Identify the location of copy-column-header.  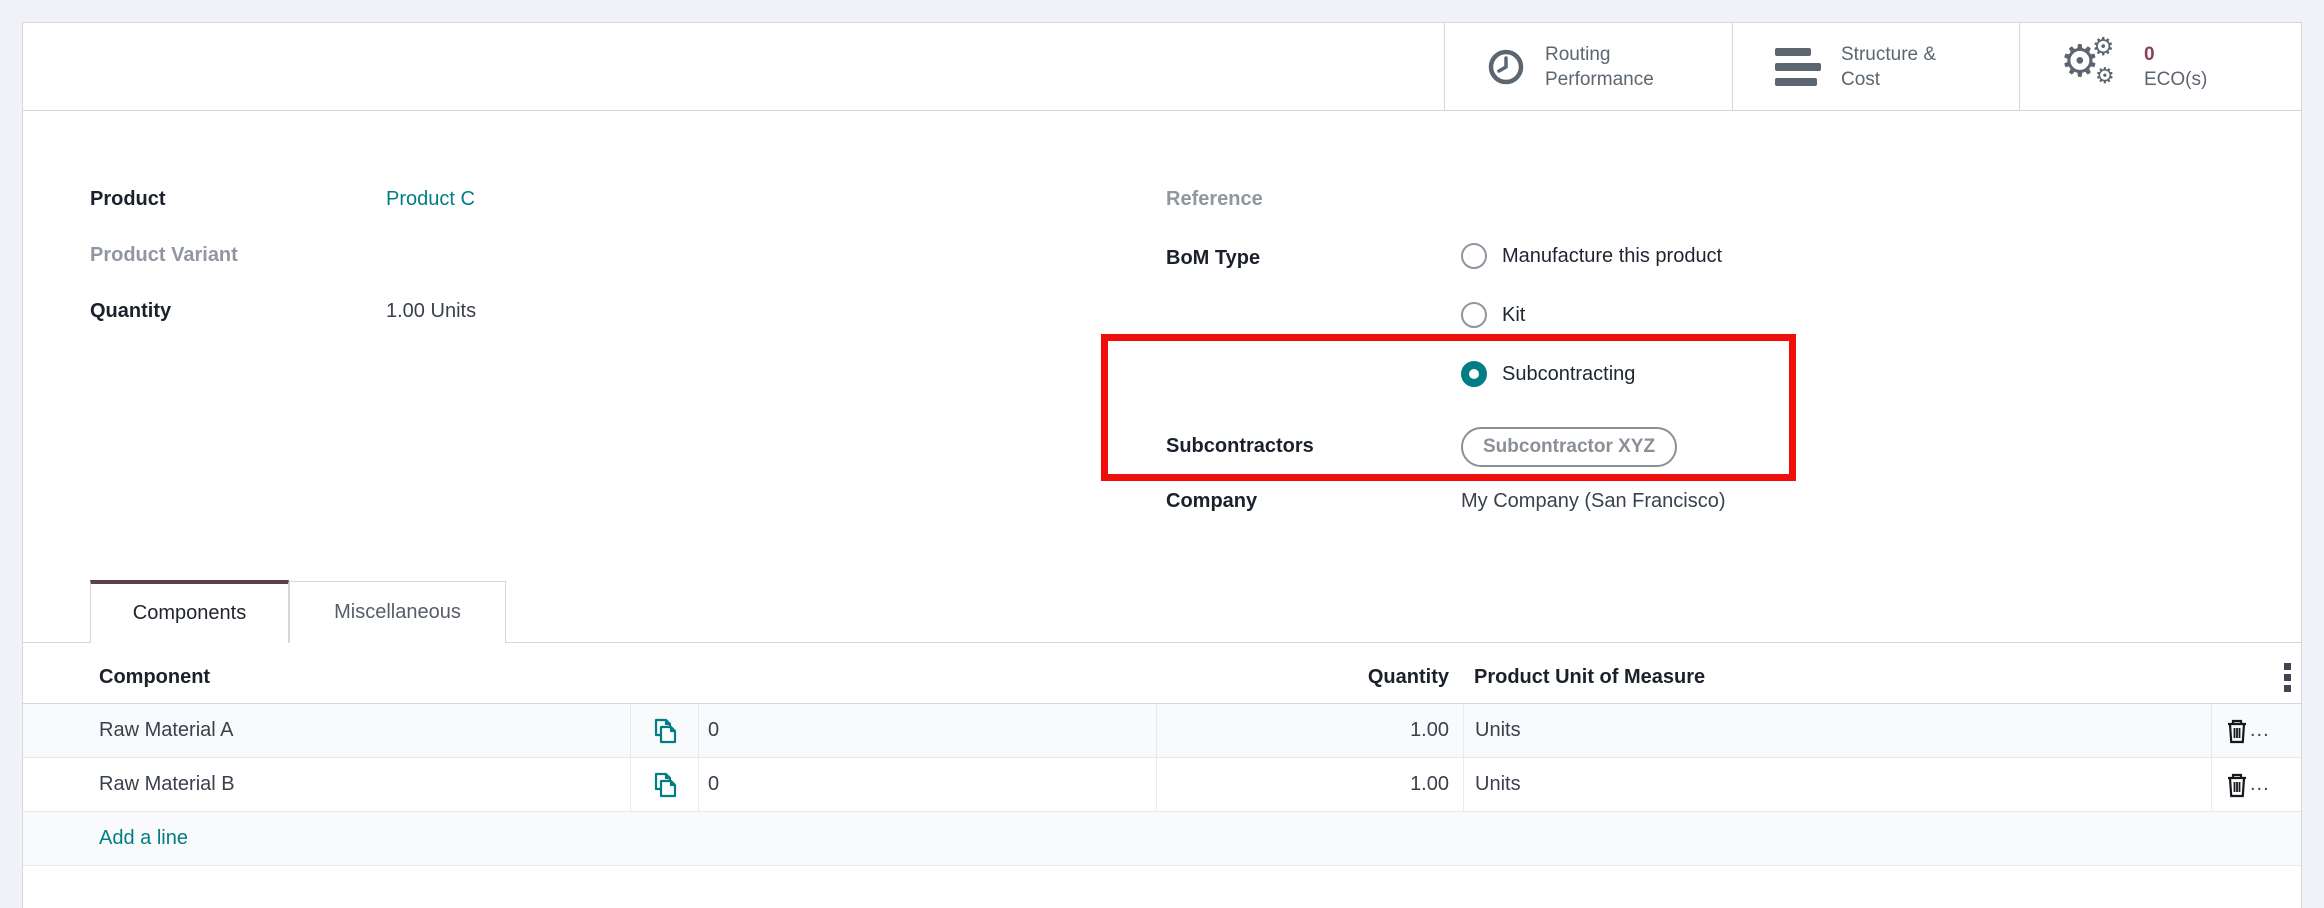
(664, 677).